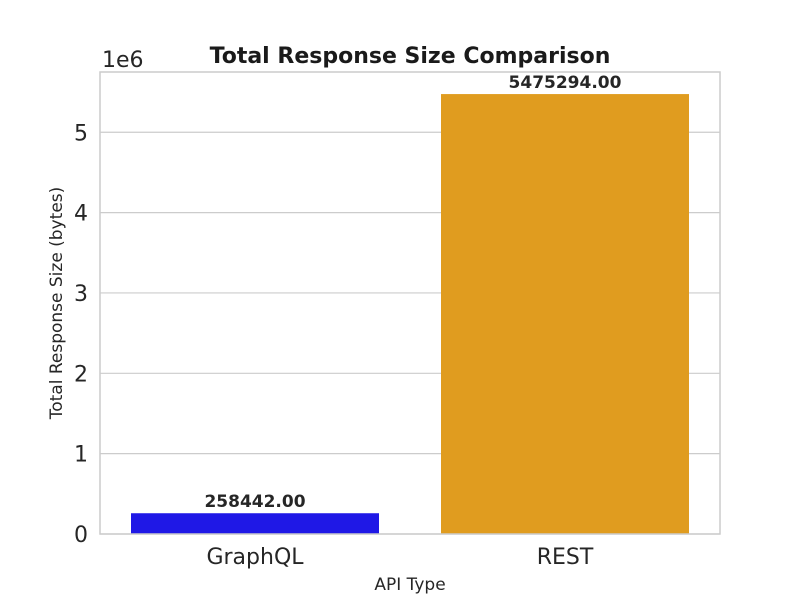  What do you see at coordinates (255, 557) in the screenshot?
I see `x-tick-label: GraphQL` at bounding box center [255, 557].